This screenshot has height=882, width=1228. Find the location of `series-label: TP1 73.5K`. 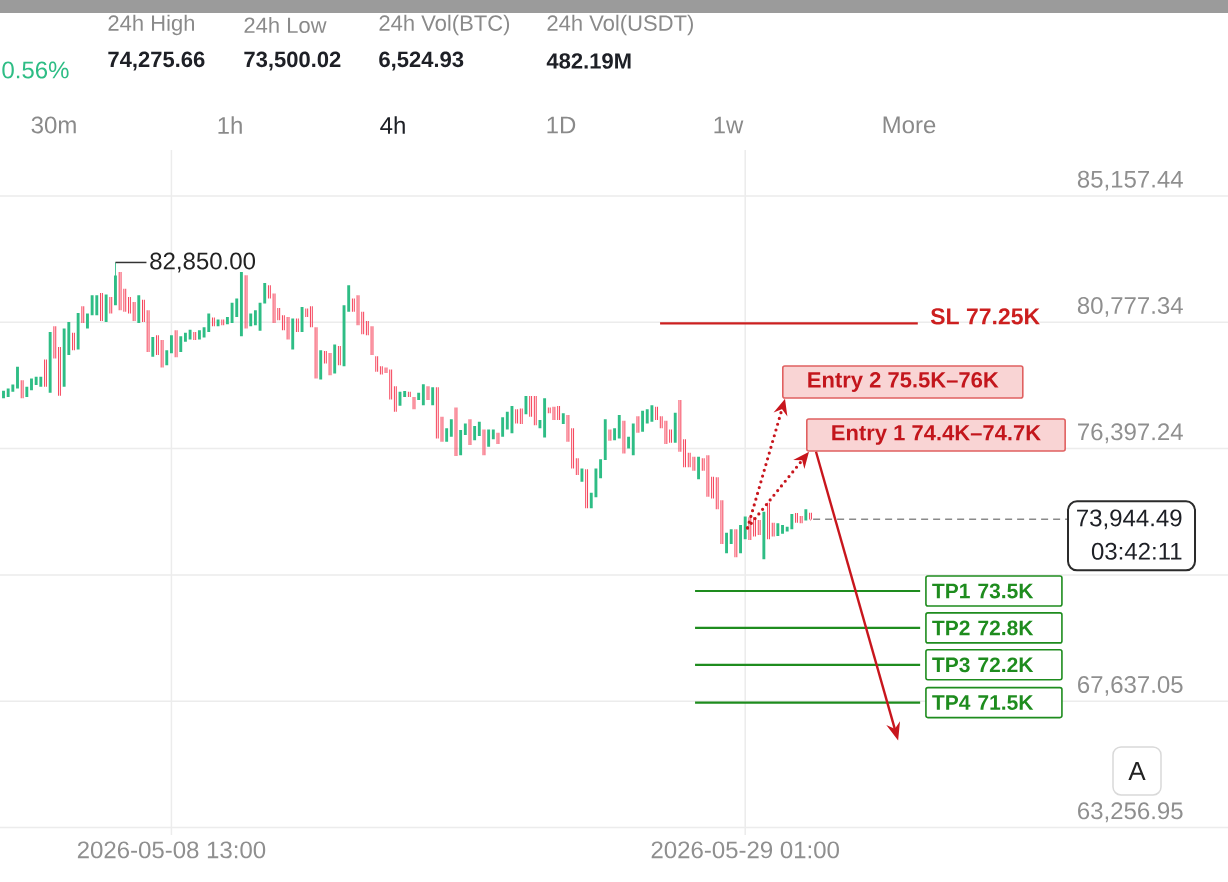

series-label: TP1 73.5K is located at coordinates (983, 591).